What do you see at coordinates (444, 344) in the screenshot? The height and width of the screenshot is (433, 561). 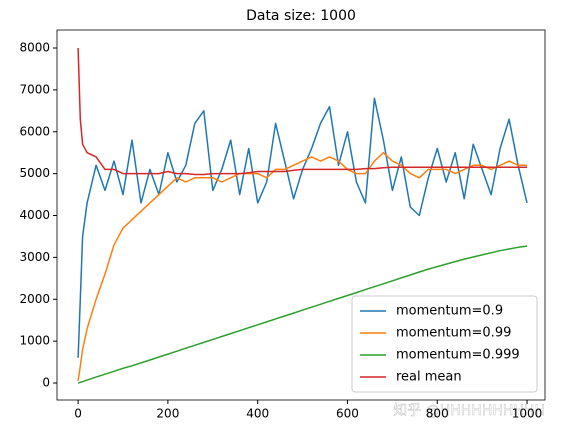 I see `legend-box` at bounding box center [444, 344].